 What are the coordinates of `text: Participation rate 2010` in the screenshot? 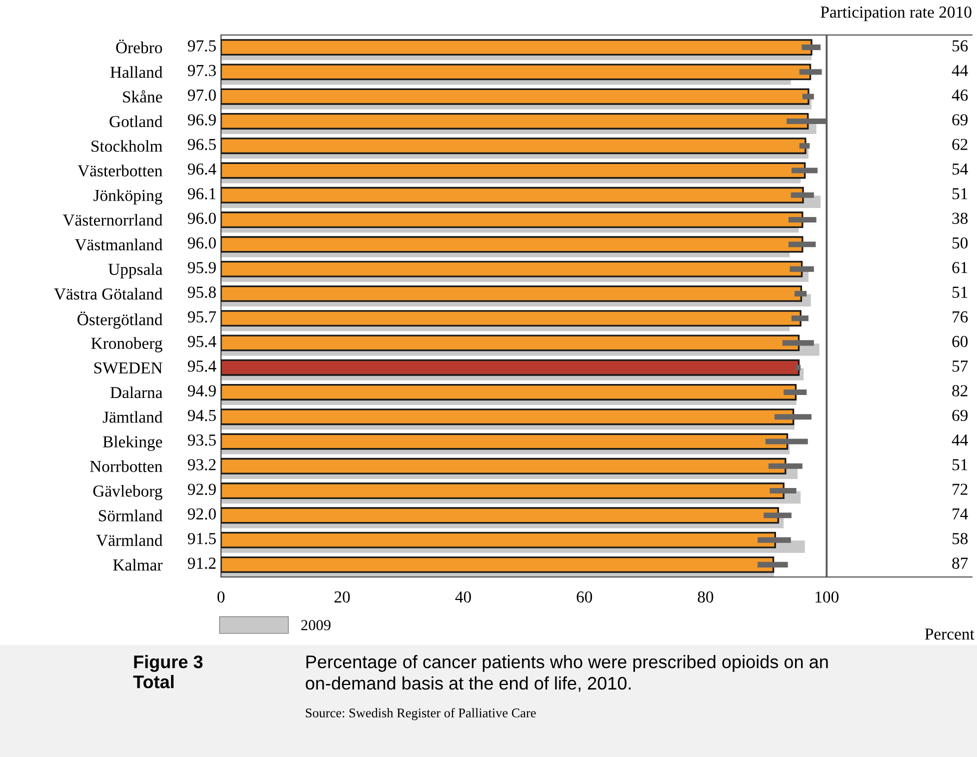 It's located at (896, 14).